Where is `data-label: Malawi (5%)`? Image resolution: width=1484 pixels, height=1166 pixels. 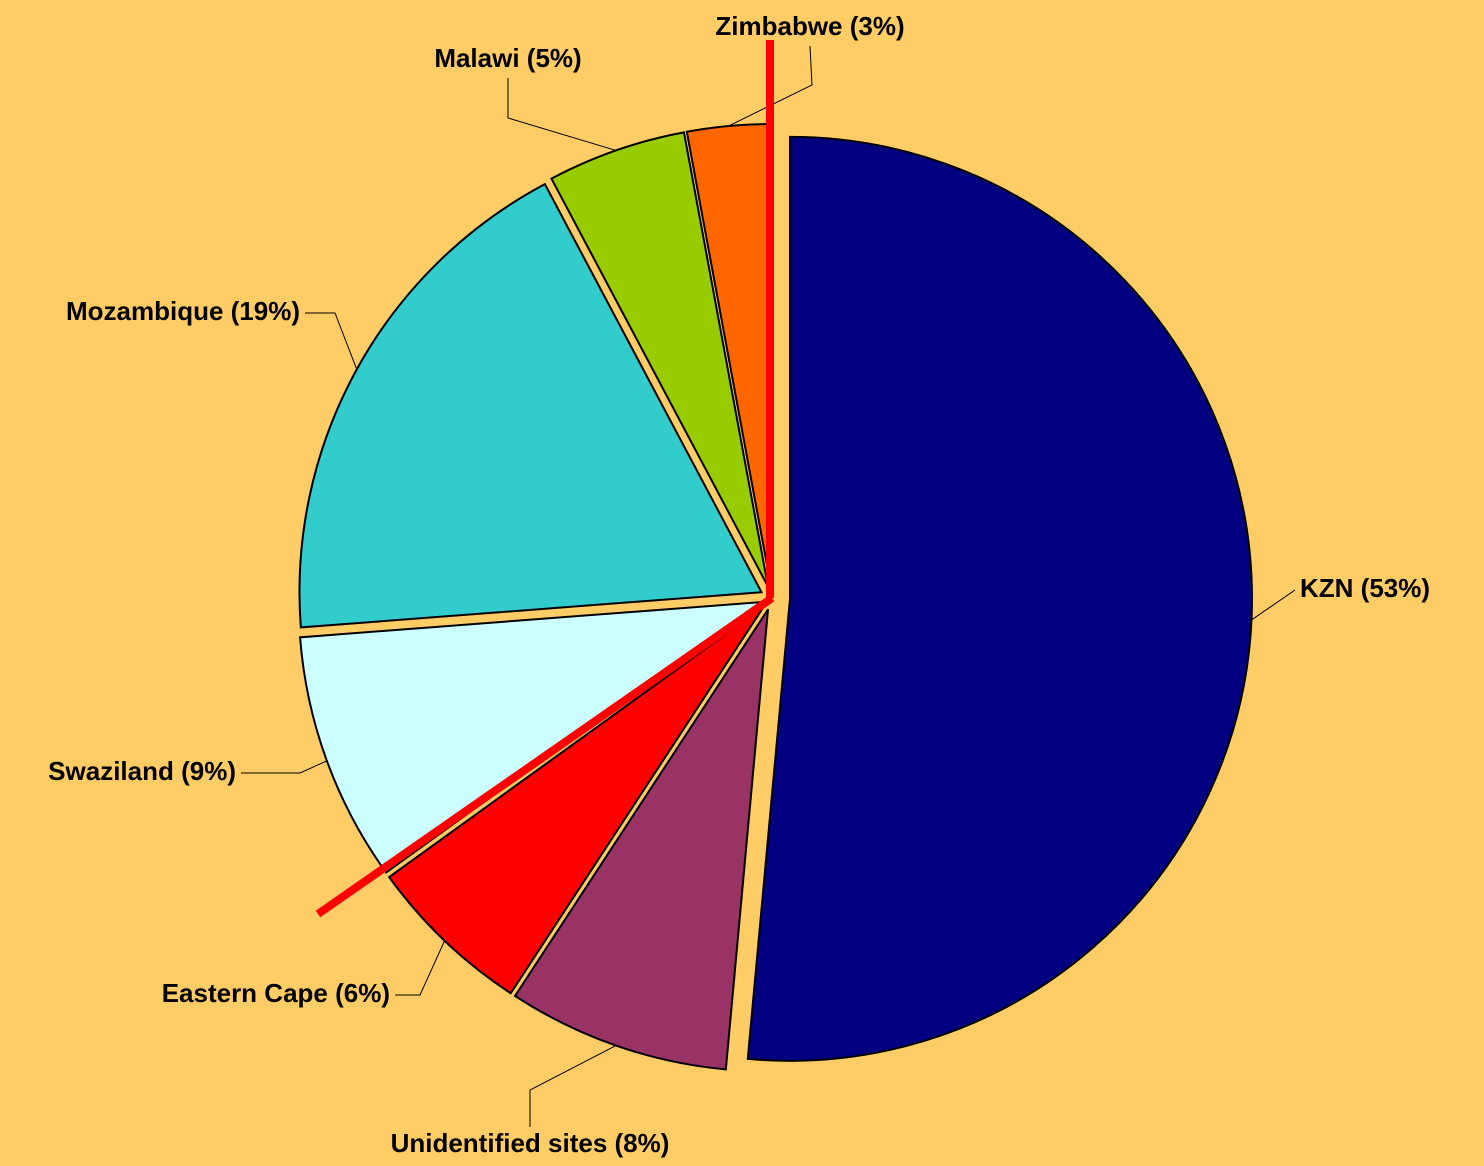 data-label: Malawi (5%) is located at coordinates (507, 58).